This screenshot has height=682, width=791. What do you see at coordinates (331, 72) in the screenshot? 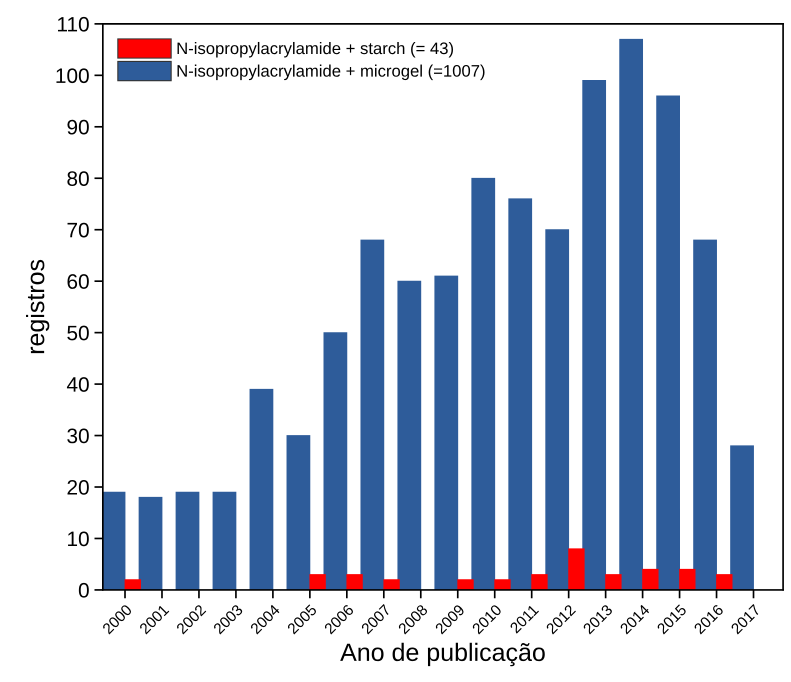
I see `legend-label: N-isopropylacrylamide + microgel (=1007)` at bounding box center [331, 72].